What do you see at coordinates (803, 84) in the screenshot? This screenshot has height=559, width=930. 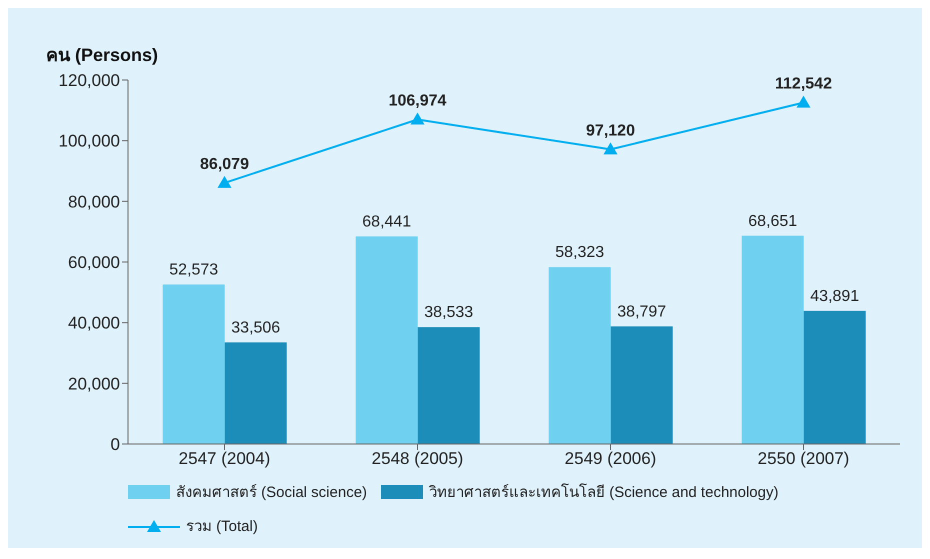 I see `data-label: 112,542` at bounding box center [803, 84].